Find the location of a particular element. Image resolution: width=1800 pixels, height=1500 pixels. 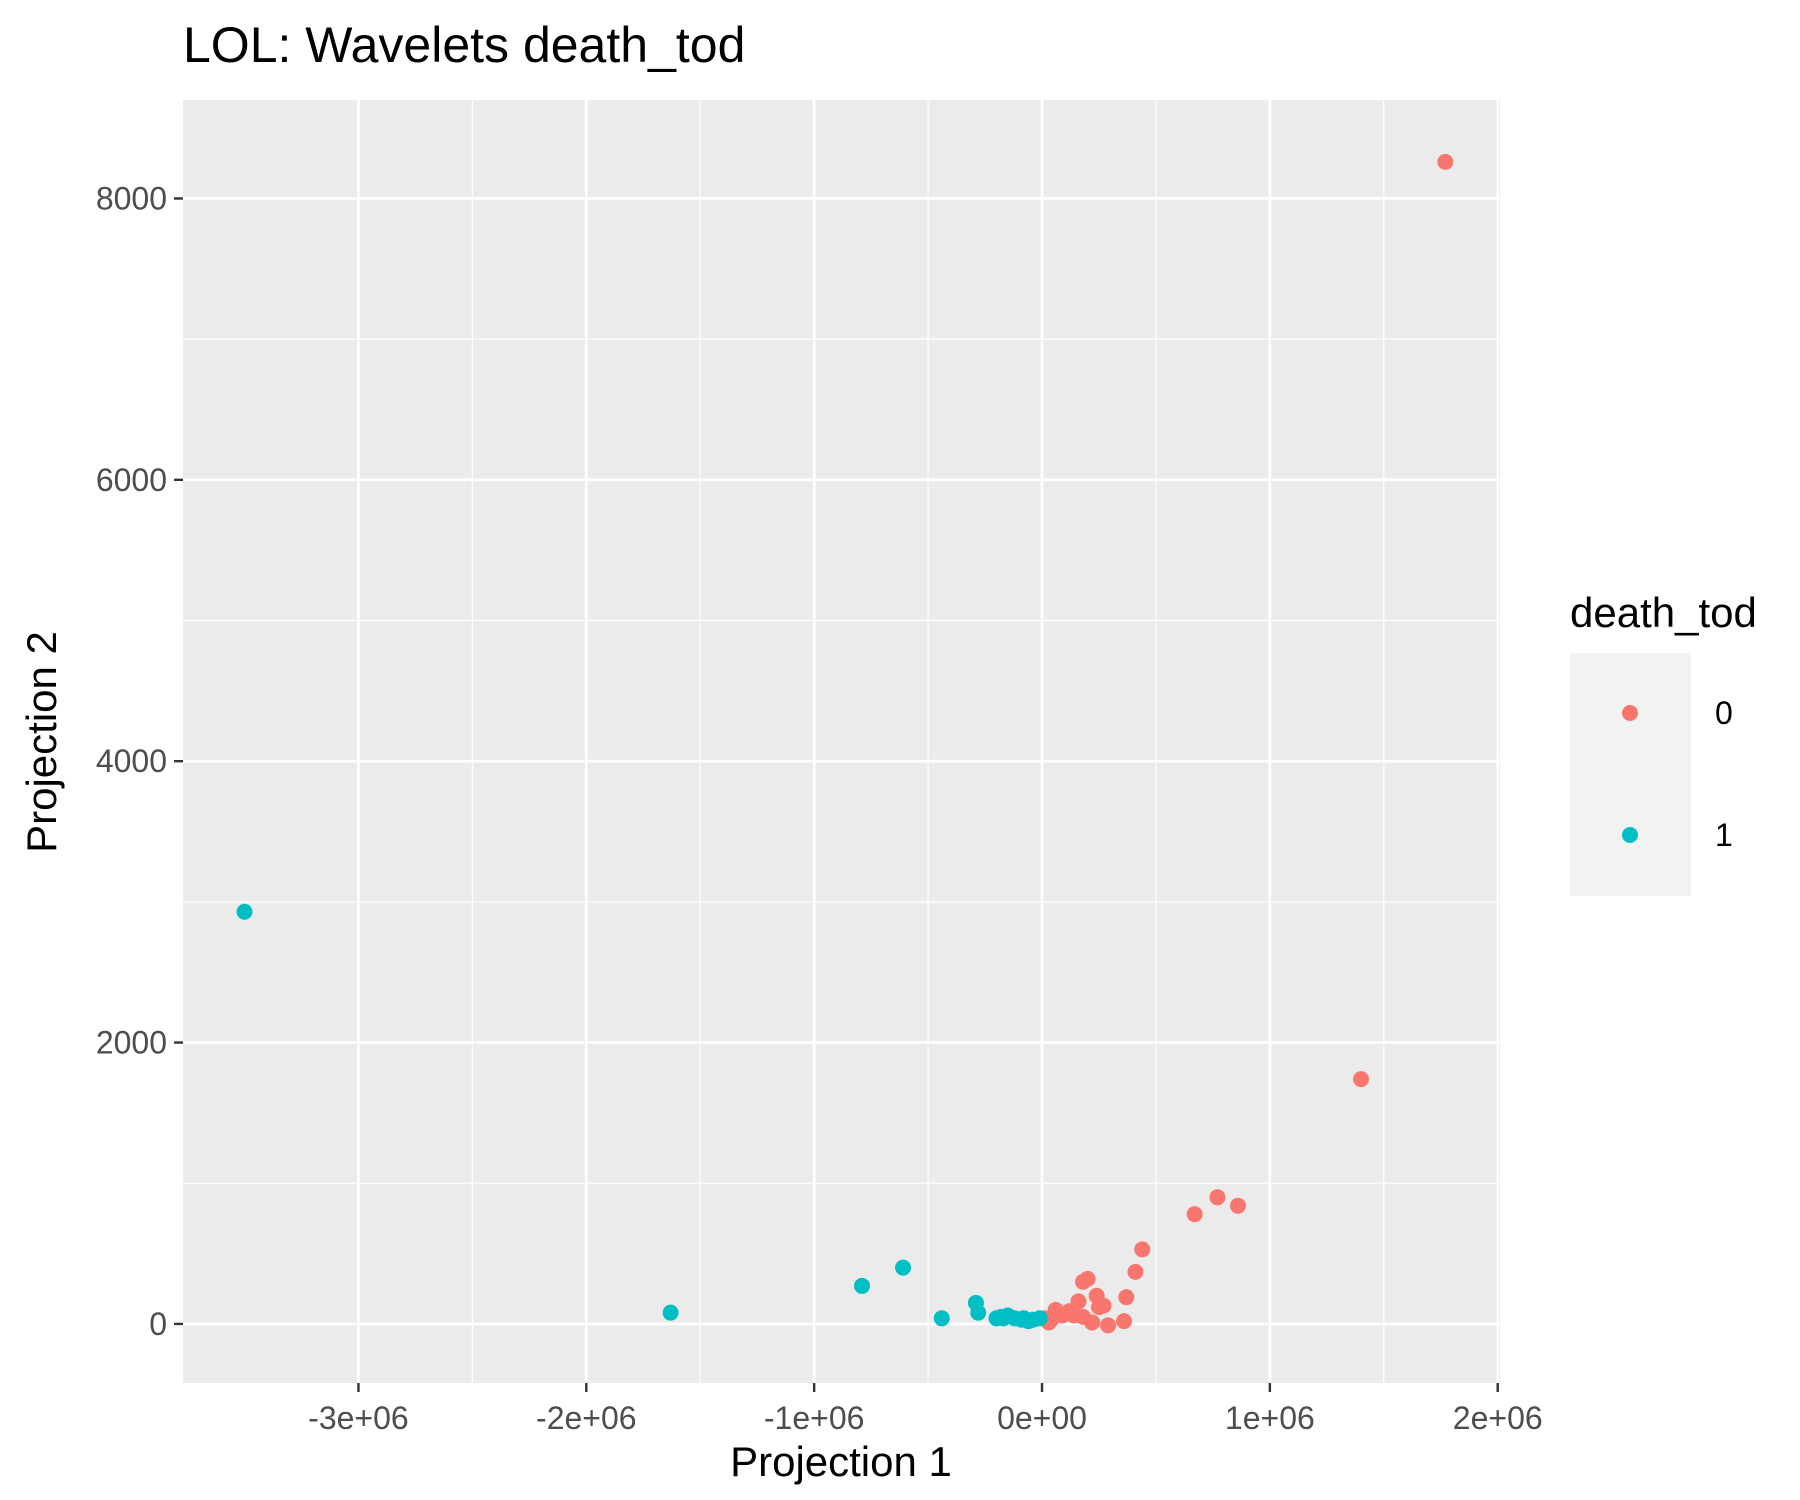

x-axis-title: Projection 1 is located at coordinates (841, 1461).